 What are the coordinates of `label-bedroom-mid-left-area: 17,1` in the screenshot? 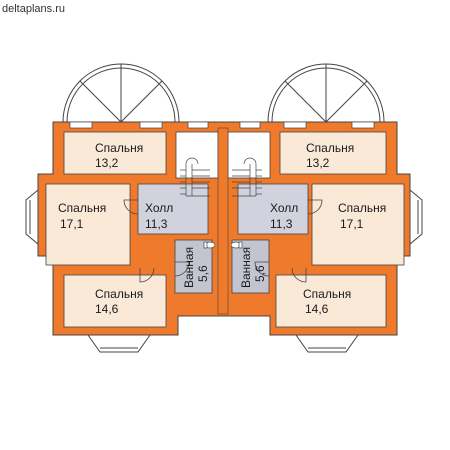 It's located at (72, 224).